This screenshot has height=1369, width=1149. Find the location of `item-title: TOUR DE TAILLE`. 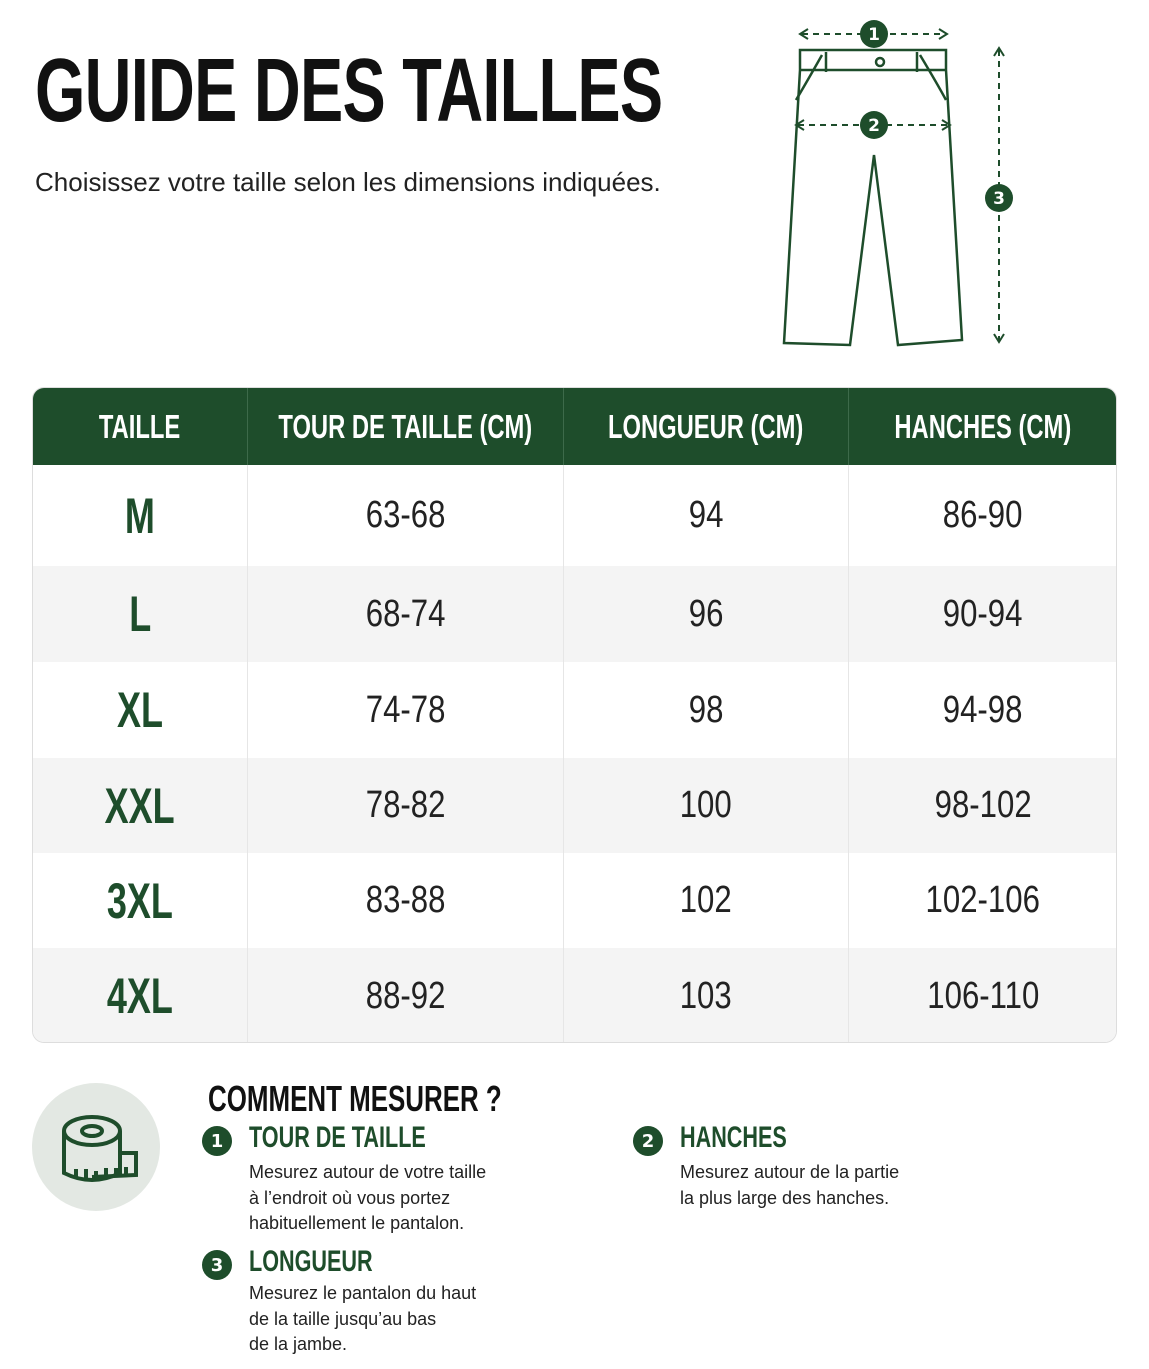

item-title: TOUR DE TAILLE is located at coordinates (337, 1137).